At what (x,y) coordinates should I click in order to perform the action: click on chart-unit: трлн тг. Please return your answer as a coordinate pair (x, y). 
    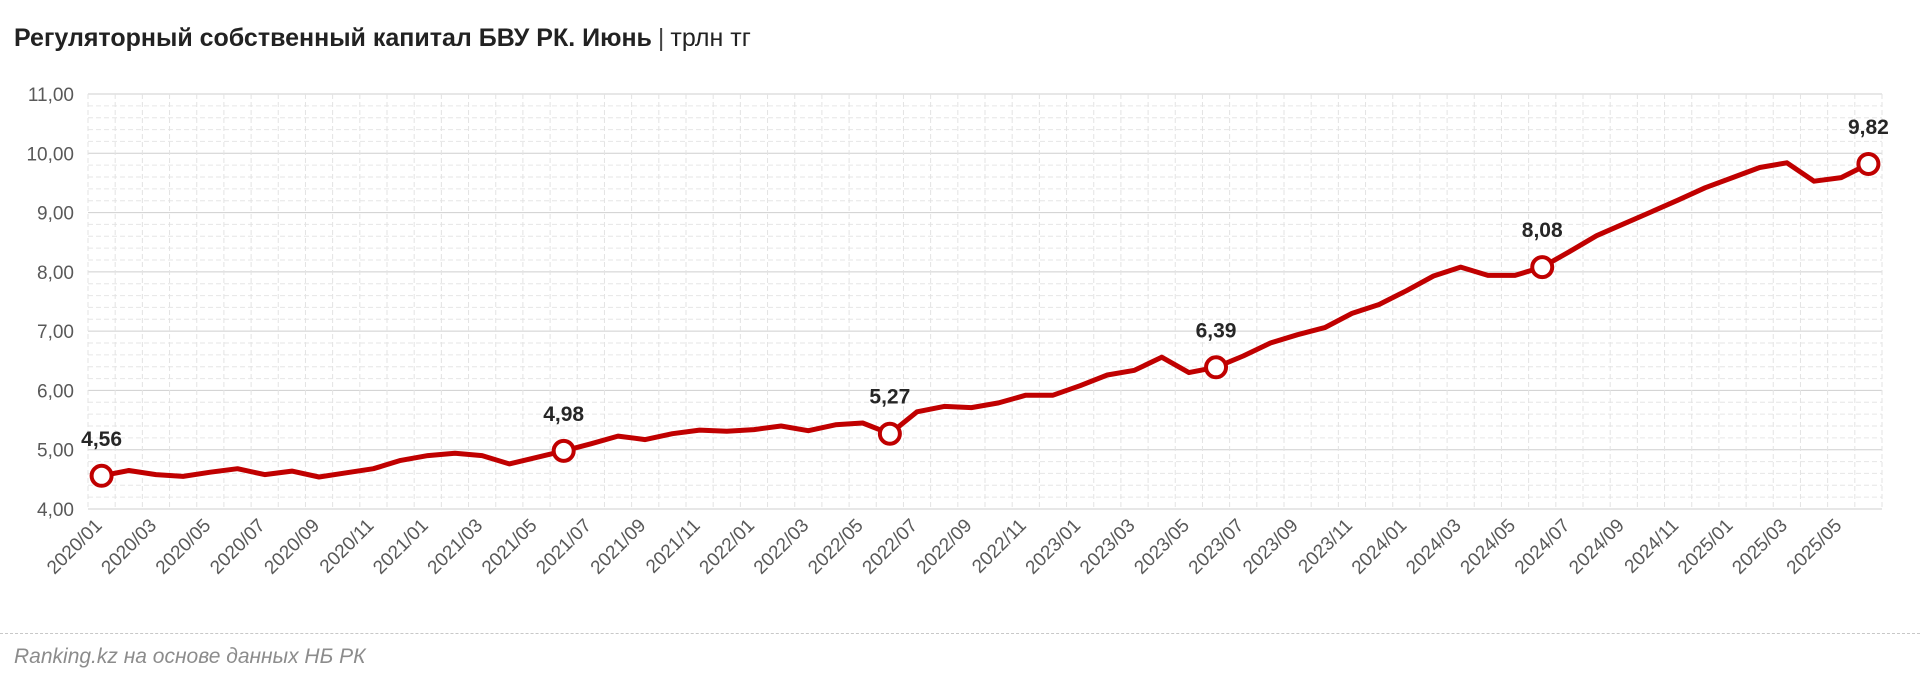
    Looking at the image, I should click on (710, 38).